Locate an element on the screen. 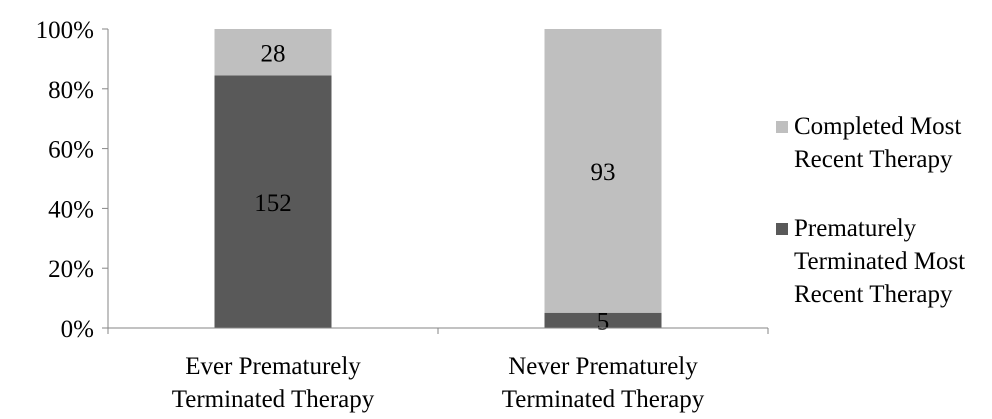 The height and width of the screenshot is (419, 992). data-label: 93 is located at coordinates (603, 172).